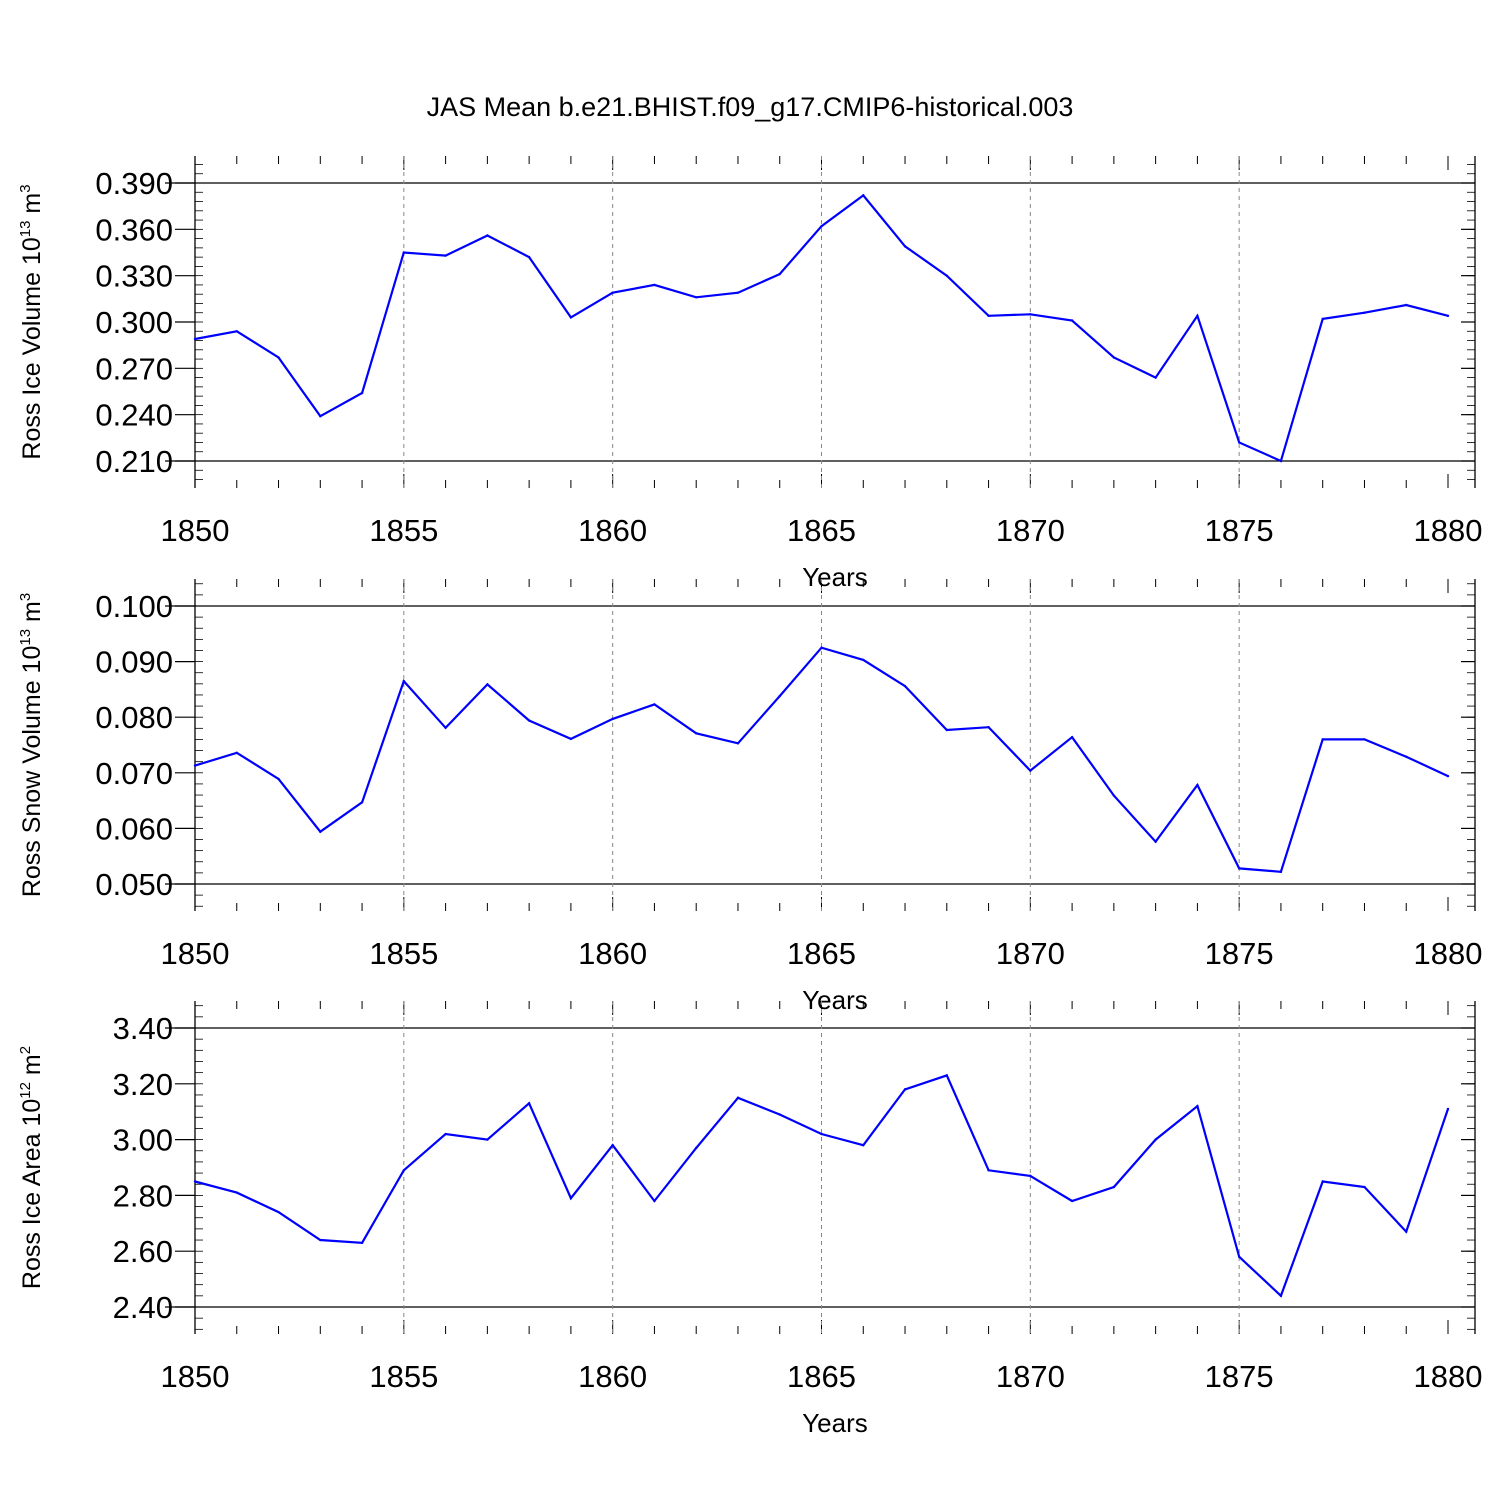 The width and height of the screenshot is (1500, 1500). I want to click on y-axis-title: Ross Ice Volume 1013 m3, so click(31, 321).